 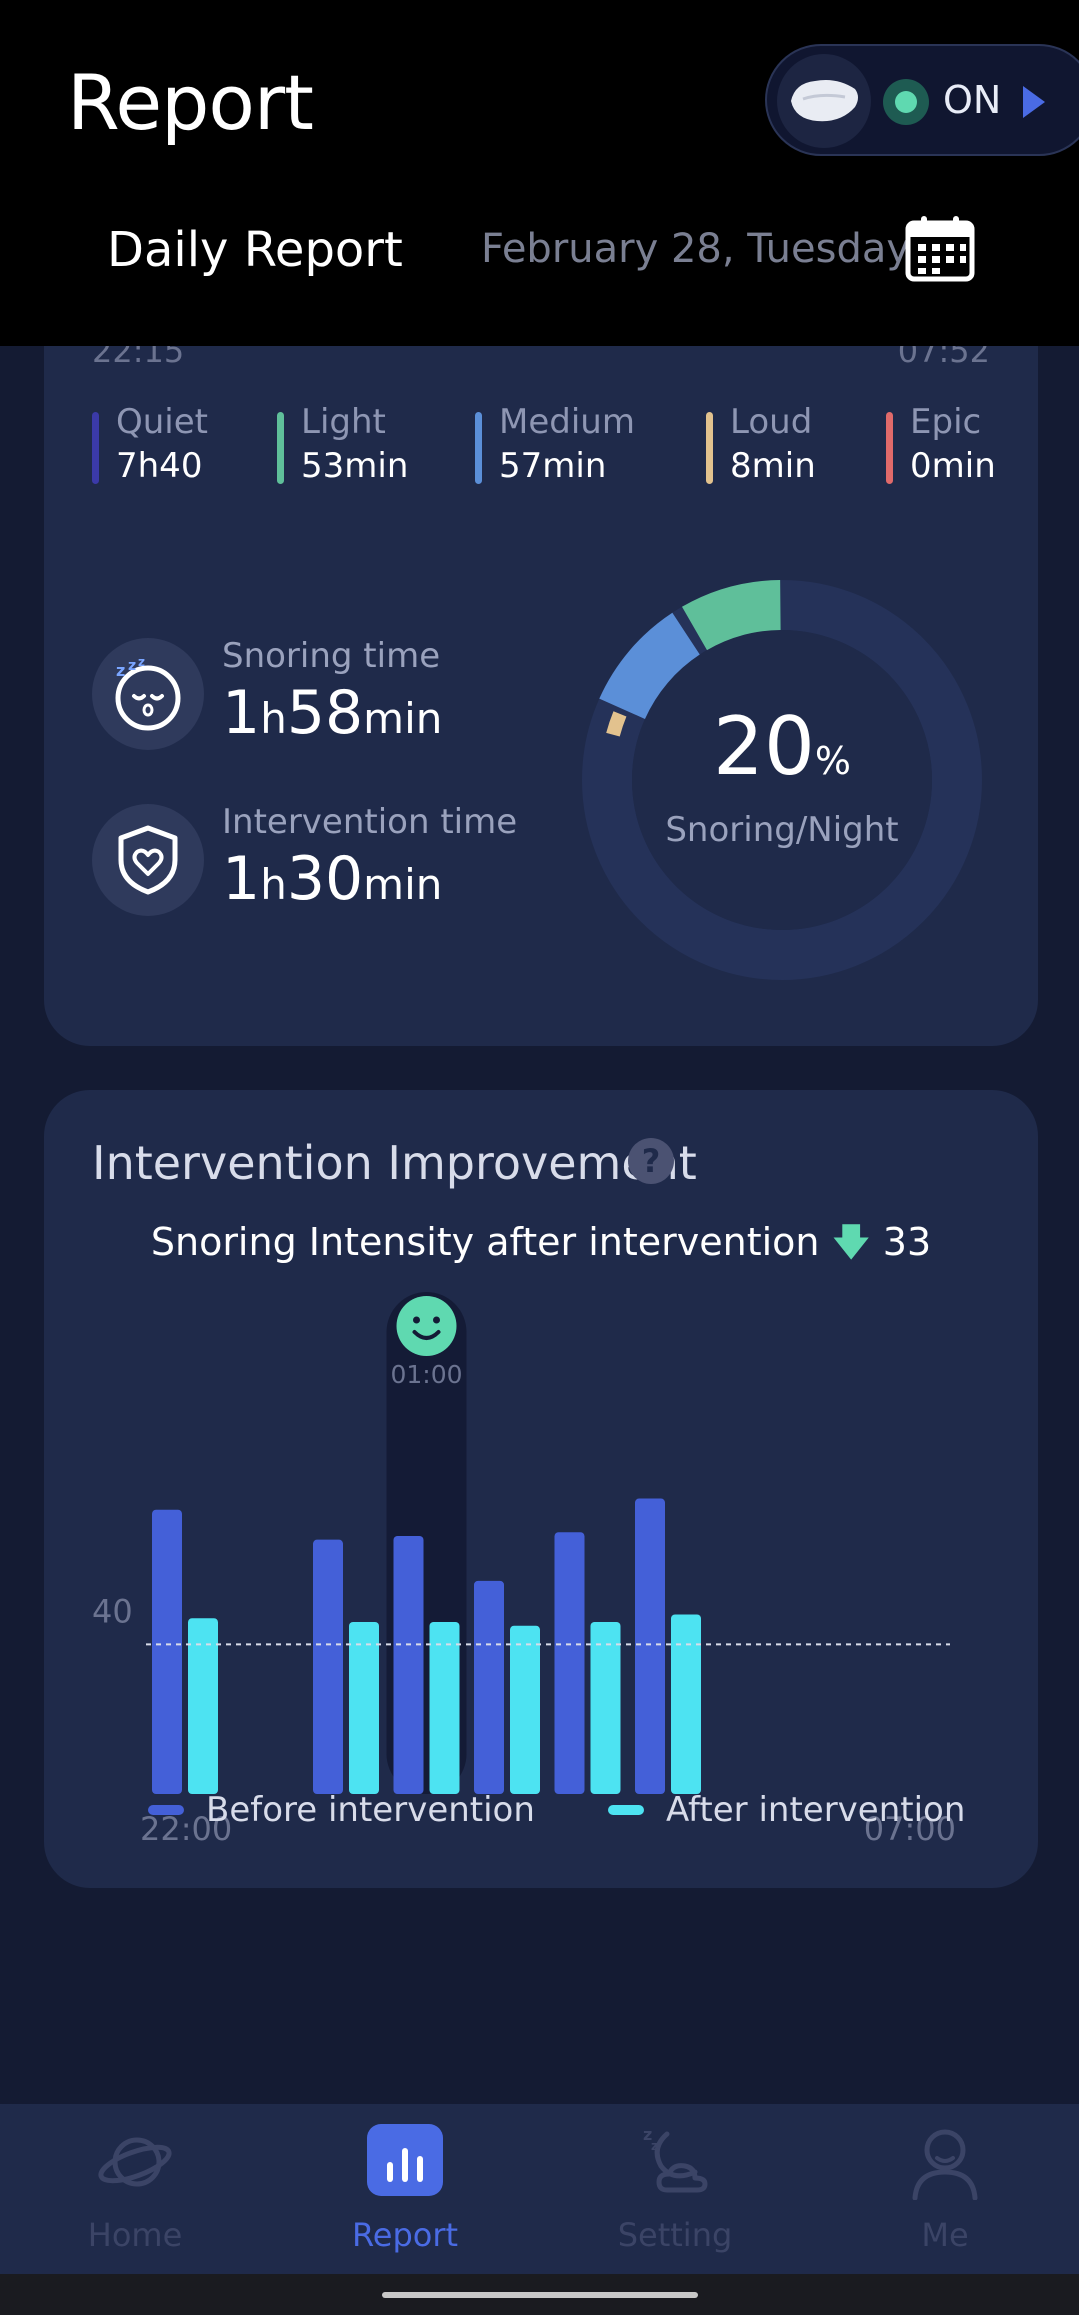 I want to click on intervention-hours-unit: h, so click(x=273, y=884).